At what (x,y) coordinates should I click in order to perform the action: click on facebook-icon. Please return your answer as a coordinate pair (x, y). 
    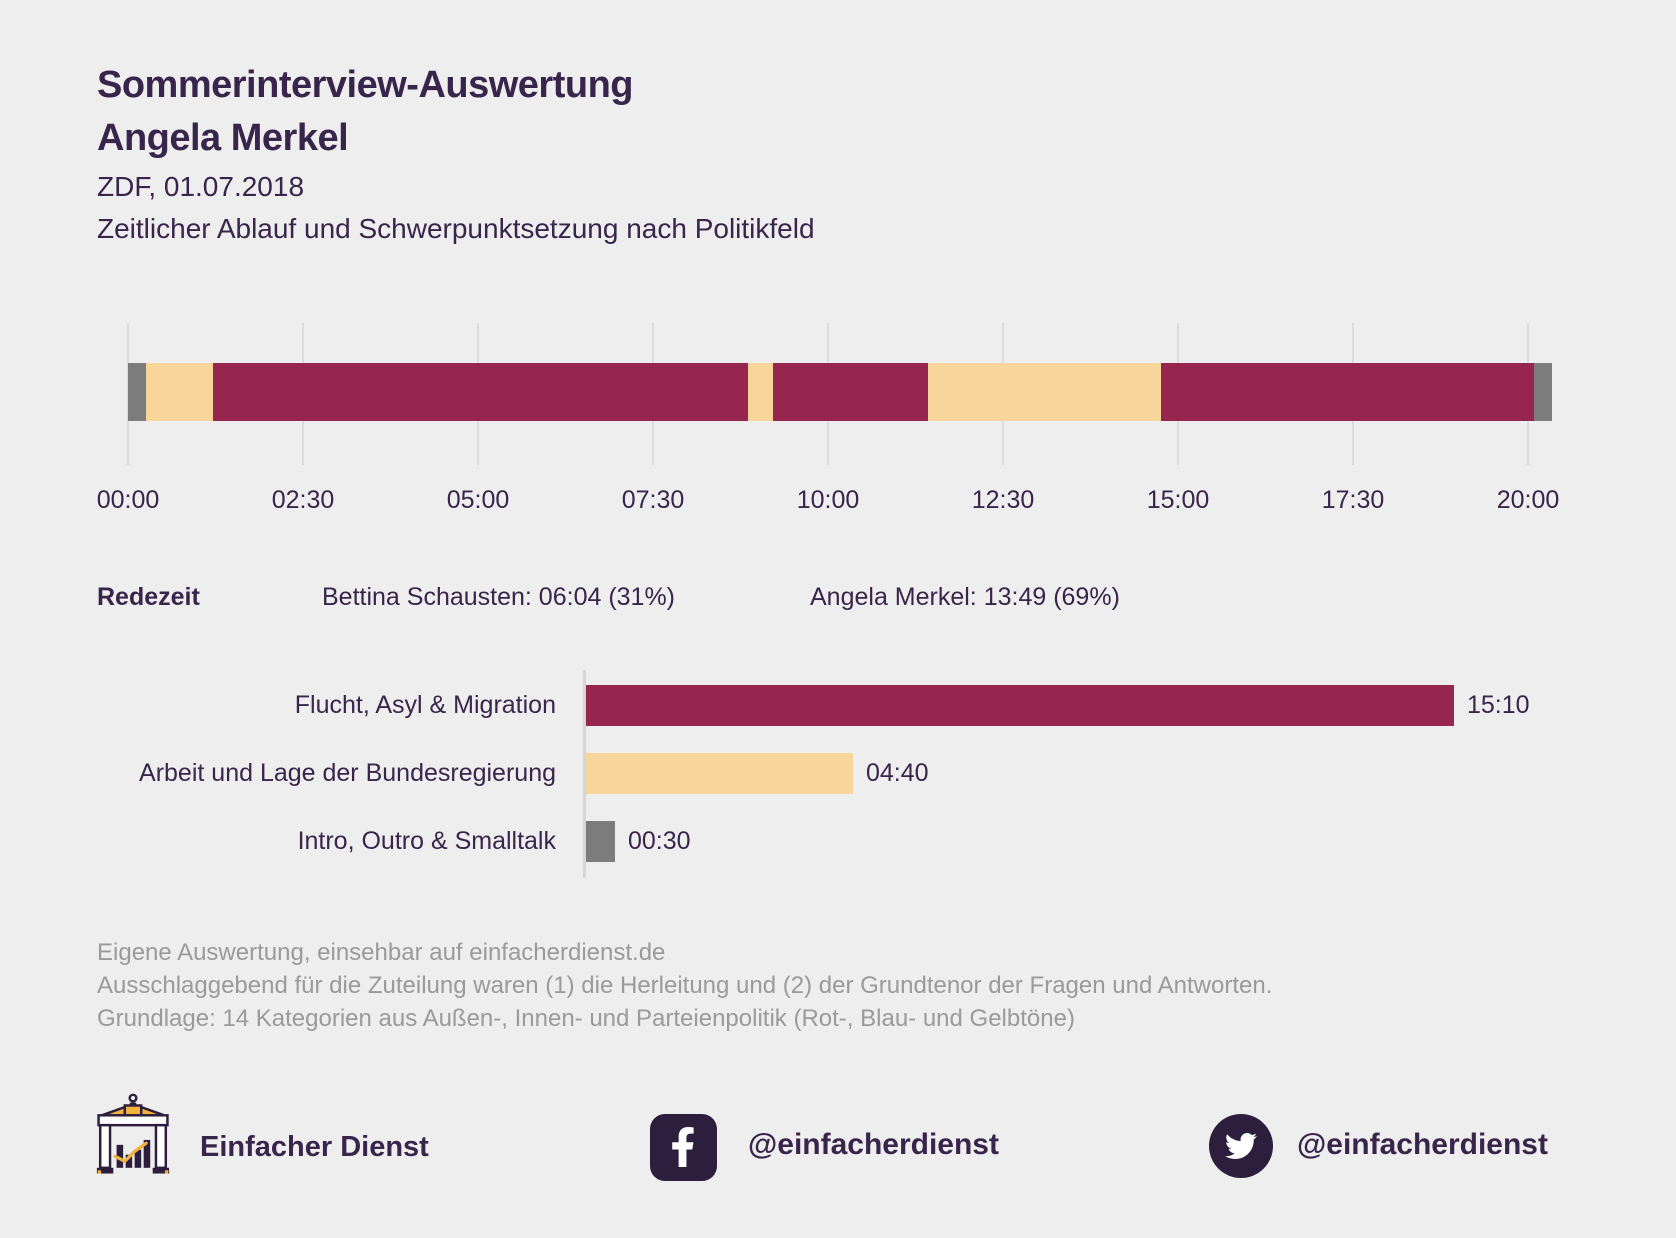
    Looking at the image, I should click on (683, 1147).